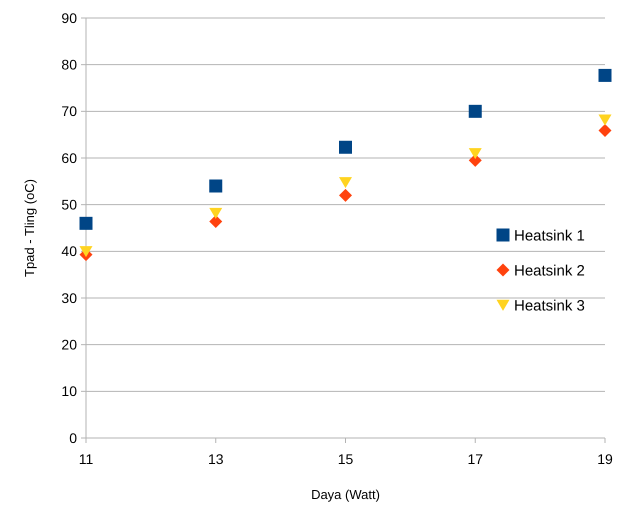 This screenshot has width=632, height=507. I want to click on y-tick-label: 10, so click(69, 391).